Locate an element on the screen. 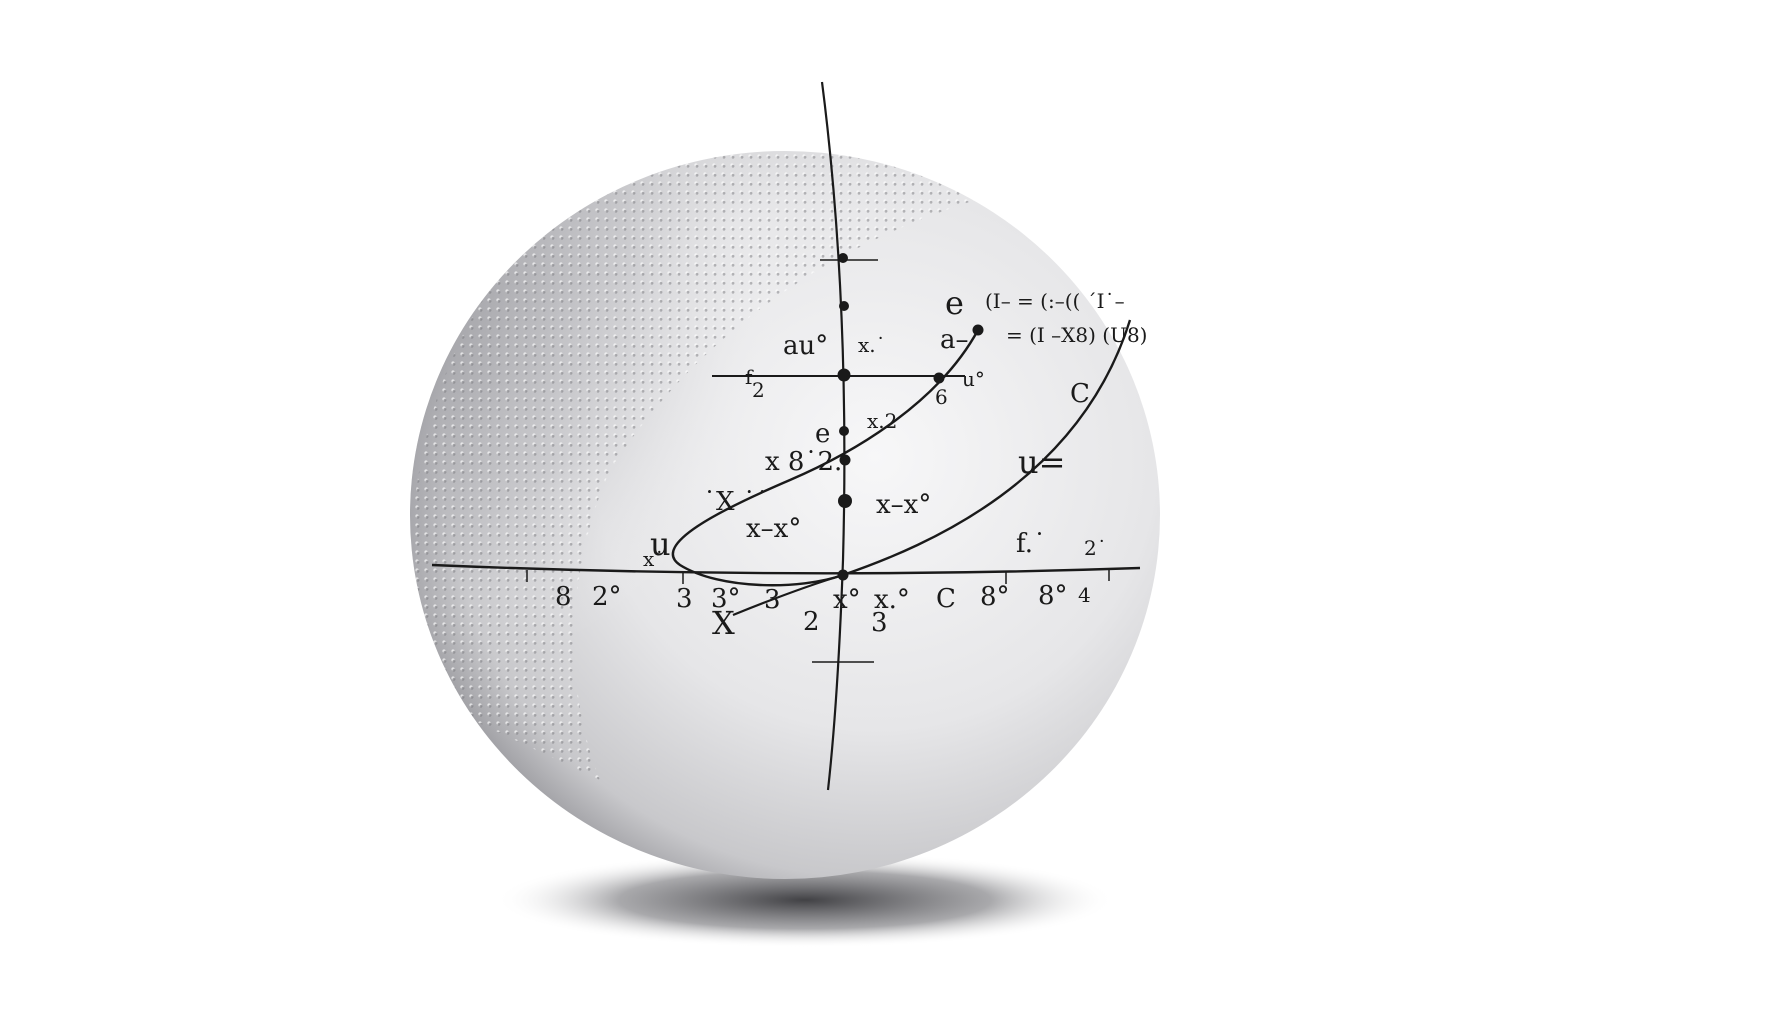  tick-label-3b: 3 is located at coordinates (772, 600).